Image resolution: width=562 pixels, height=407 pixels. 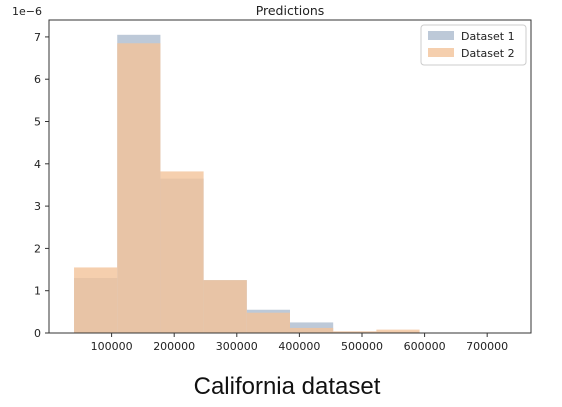 What do you see at coordinates (37, 37) in the screenshot?
I see `y-tick-label: 7` at bounding box center [37, 37].